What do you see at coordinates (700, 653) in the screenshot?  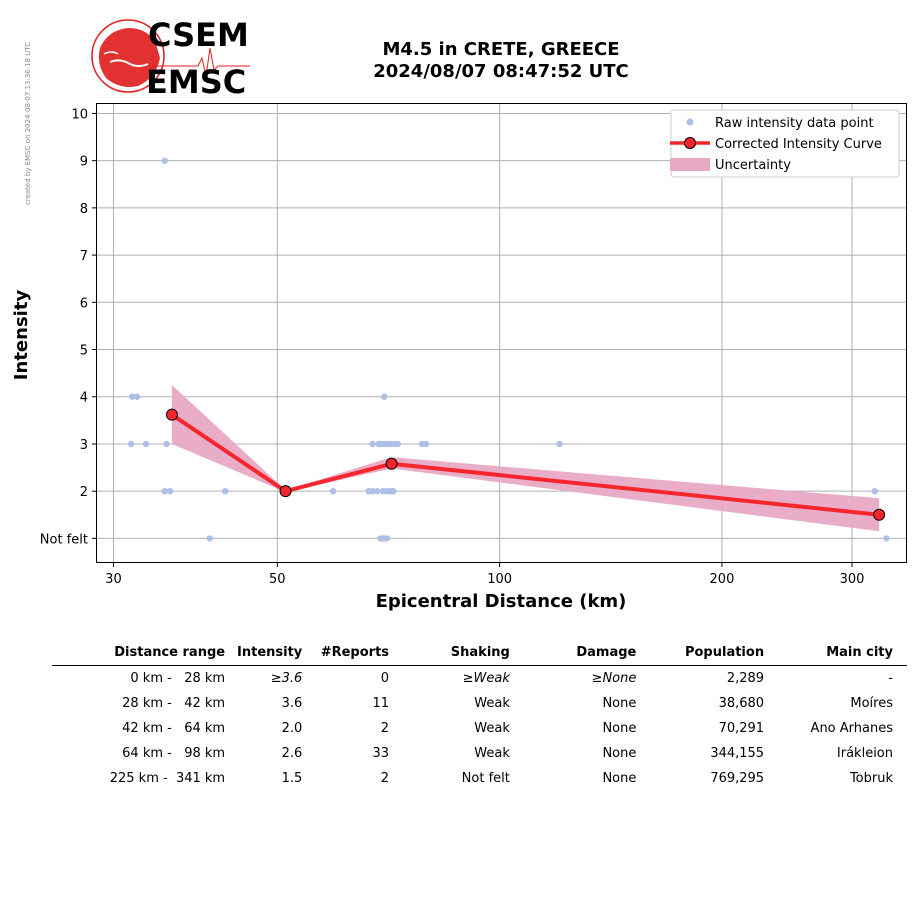 I see `header-population: Population` at bounding box center [700, 653].